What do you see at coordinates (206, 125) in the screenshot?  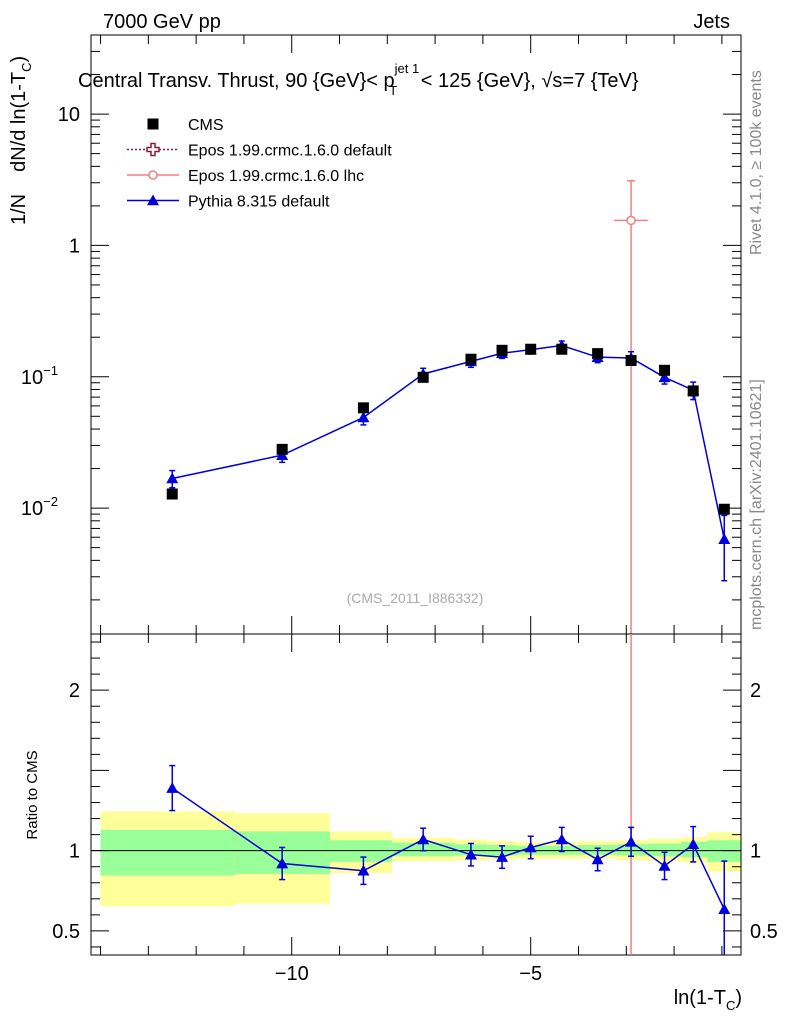 I see `legend-label-cms: CMS` at bounding box center [206, 125].